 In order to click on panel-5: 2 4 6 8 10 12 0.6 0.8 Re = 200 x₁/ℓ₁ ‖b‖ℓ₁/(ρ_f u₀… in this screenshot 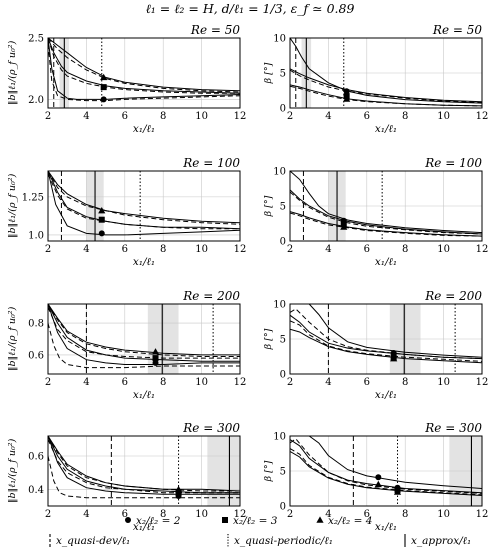, I will do `click(126, 345)`.